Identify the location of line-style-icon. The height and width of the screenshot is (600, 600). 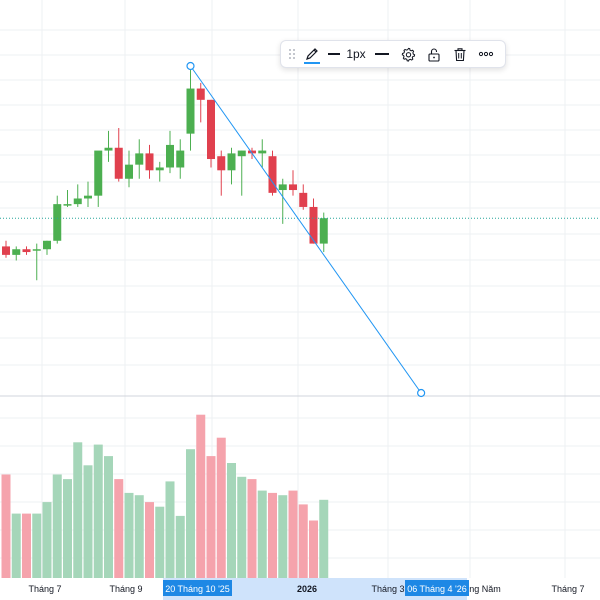
(382, 54).